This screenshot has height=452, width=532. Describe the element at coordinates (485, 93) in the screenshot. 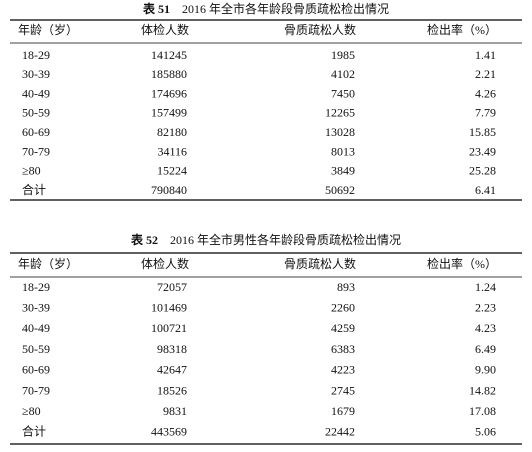

I see `table-cell: 4.26` at that location.